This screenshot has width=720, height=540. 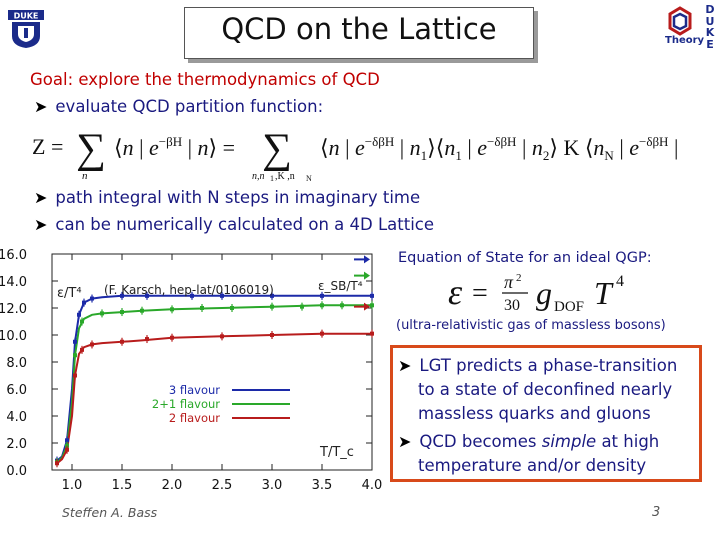 What do you see at coordinates (13, 282) in the screenshot?
I see `y-tick-label: 14.0` at bounding box center [13, 282].